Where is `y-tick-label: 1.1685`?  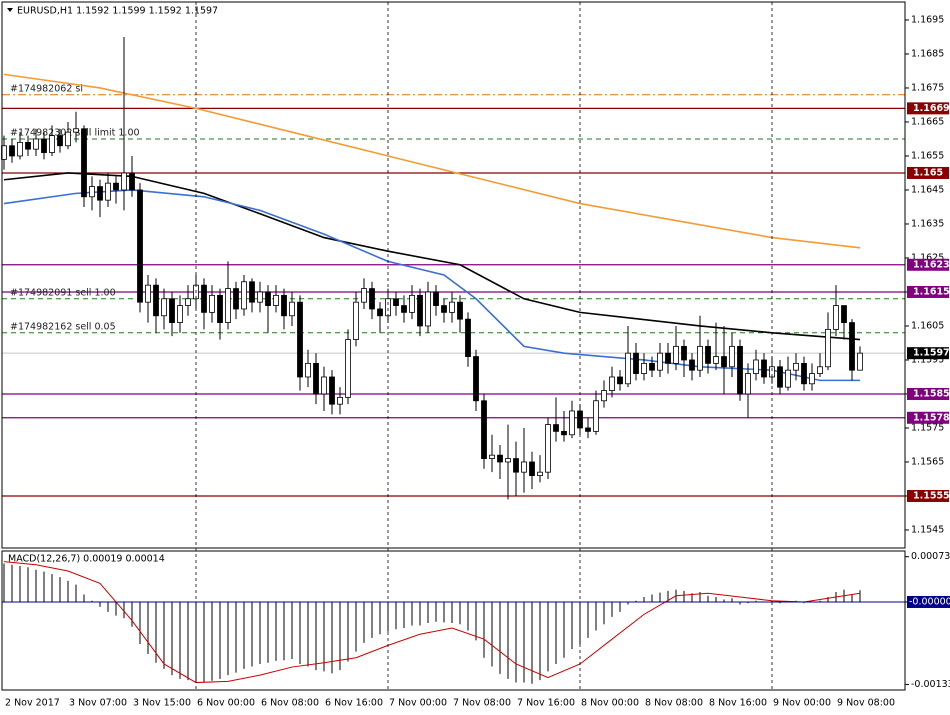
y-tick-label: 1.1685 is located at coordinates (927, 53).